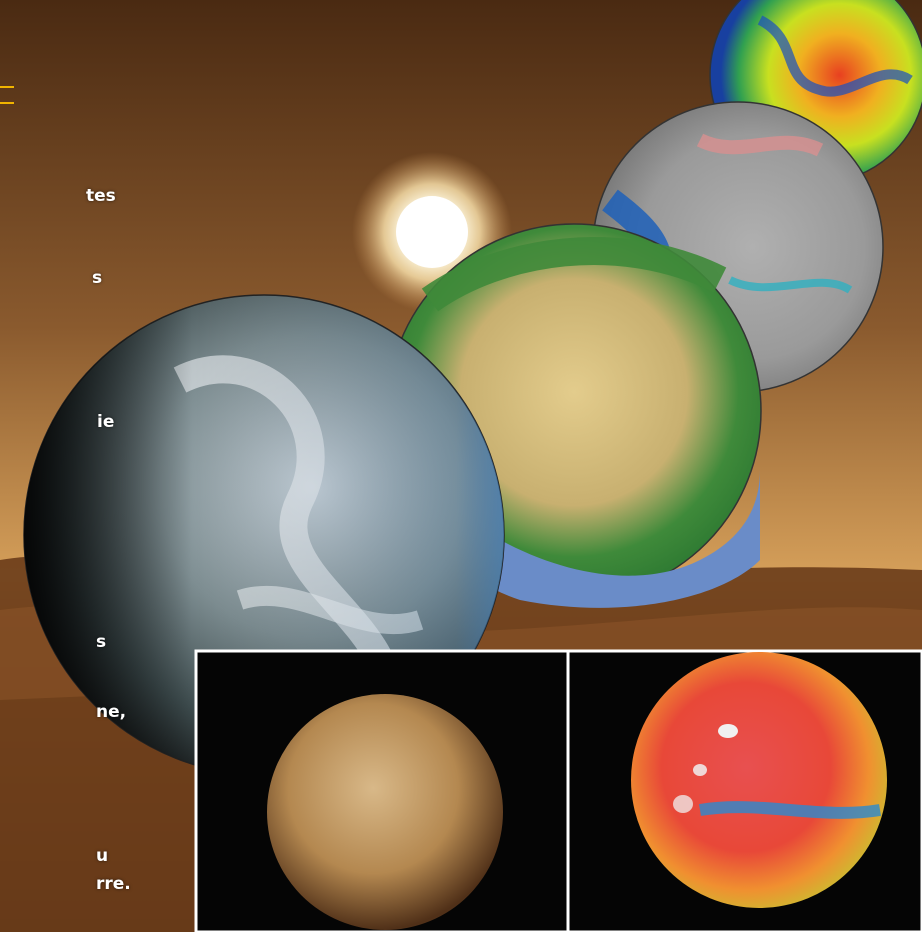 This screenshot has width=922, height=932. What do you see at coordinates (385, 812) in the screenshot?
I see `globe-mars-natural` at bounding box center [385, 812].